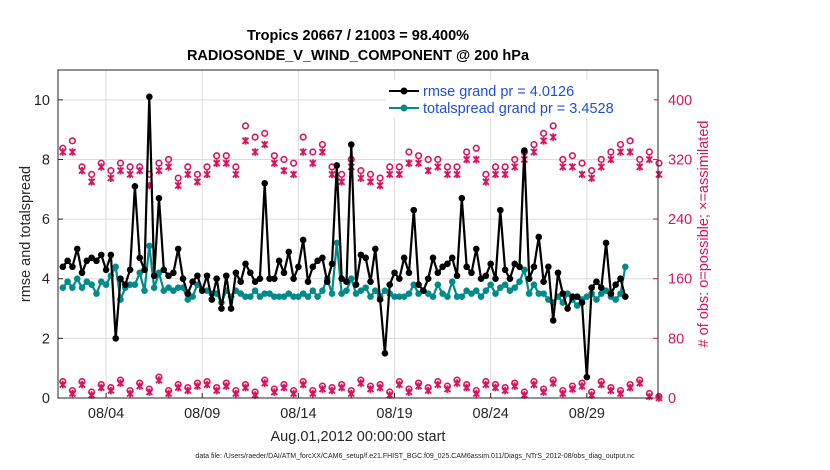  I want to click on x-tick-label: 08/19, so click(394, 414).